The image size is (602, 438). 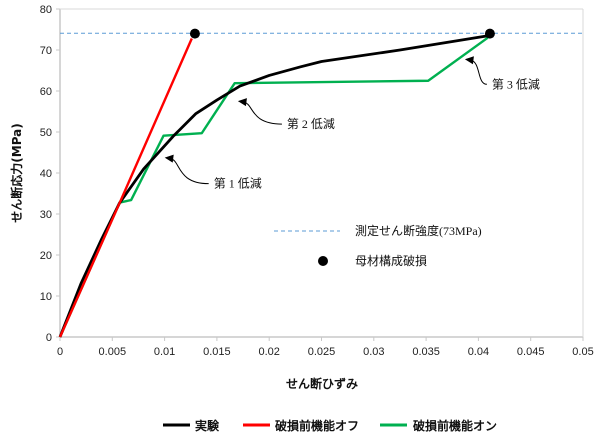 I want to click on y-axis-label: せん断応力(MPa), so click(x=16, y=172).